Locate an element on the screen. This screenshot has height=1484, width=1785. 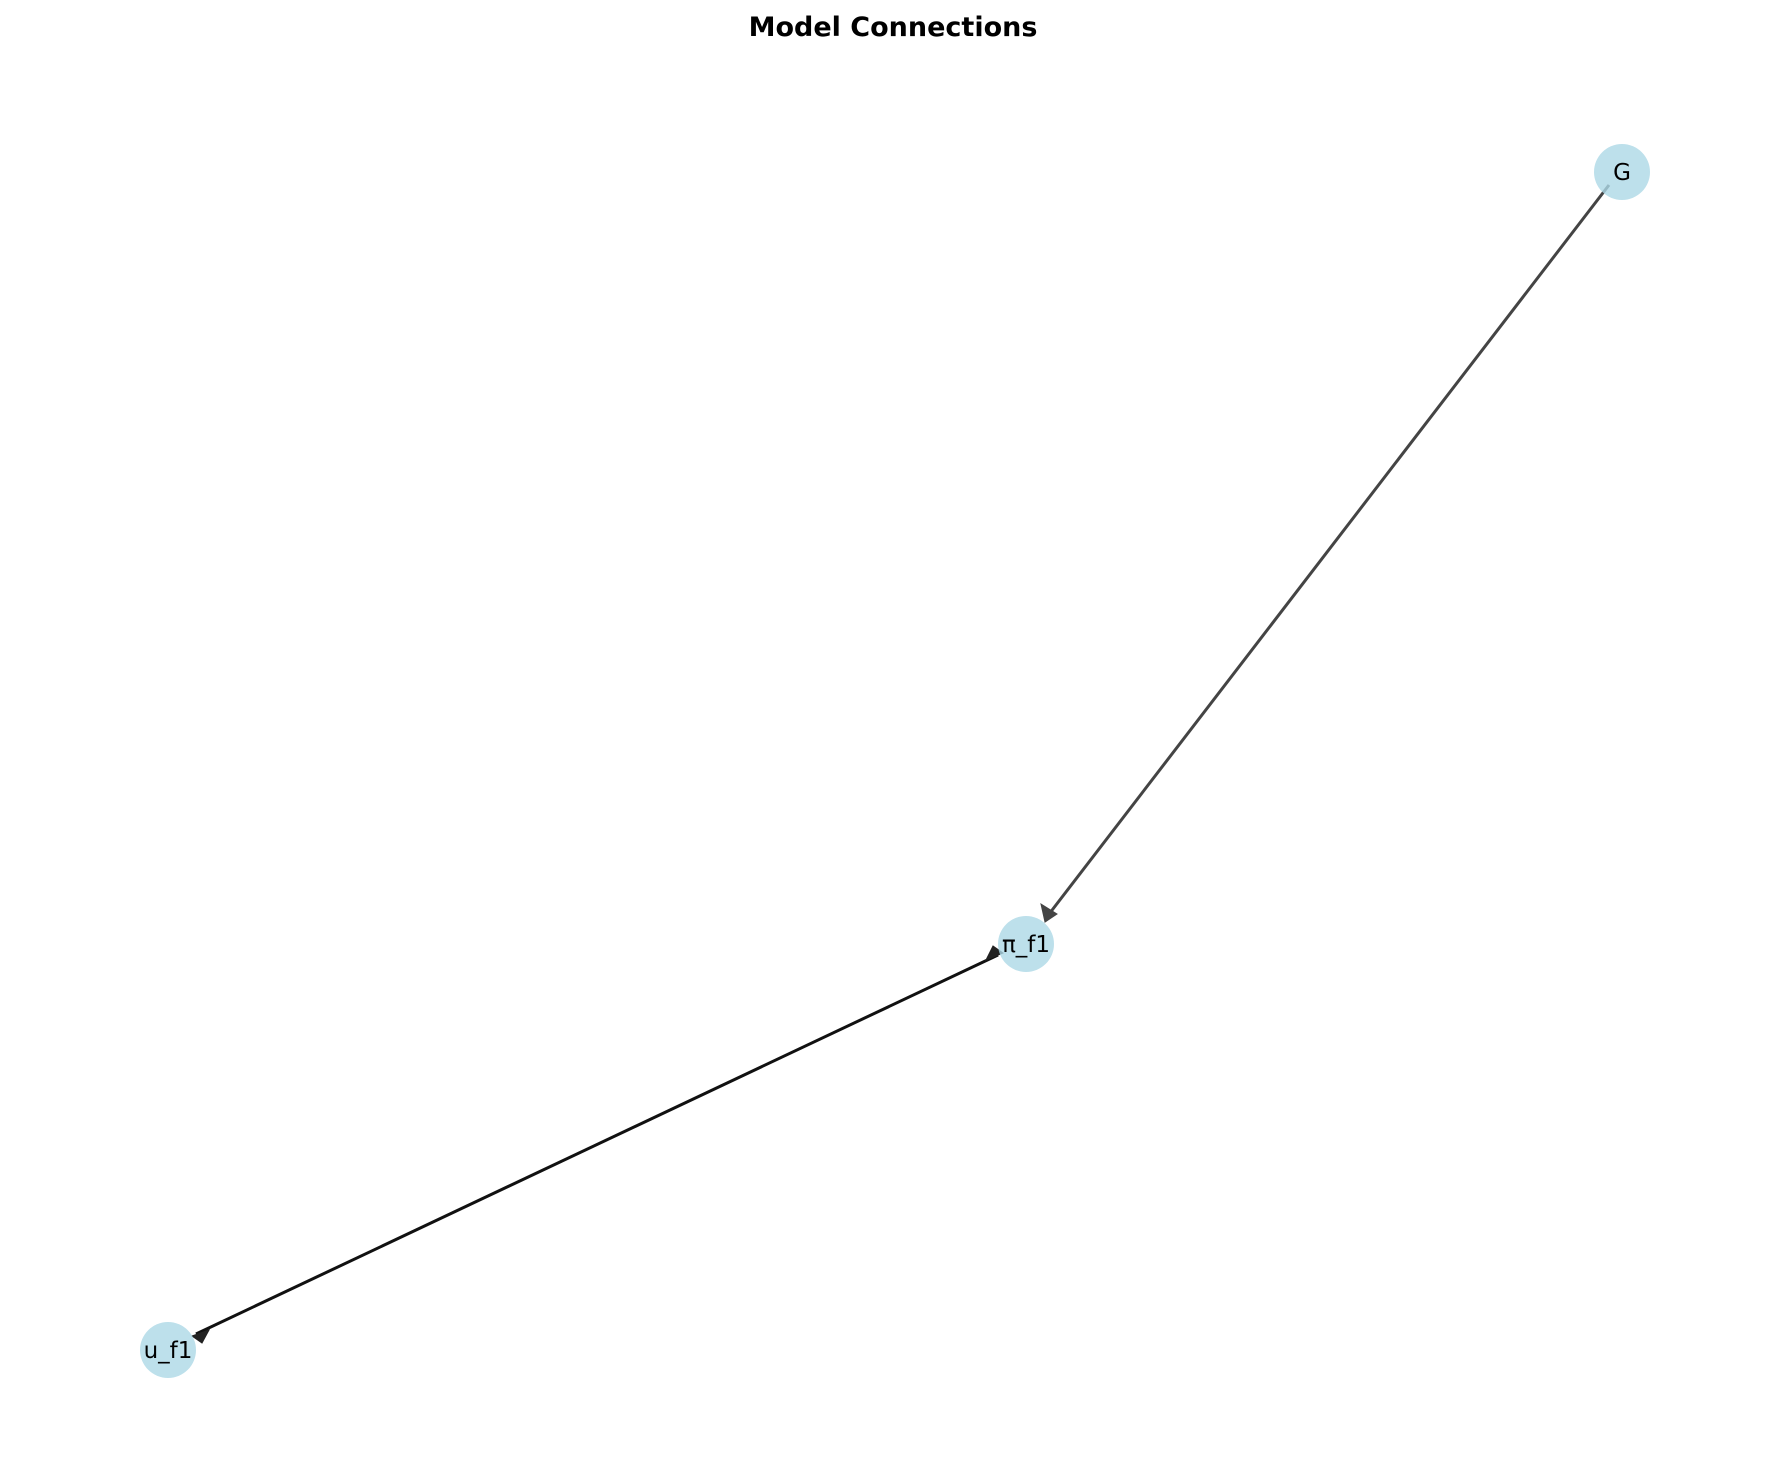
edge-line is located at coordinates (597, 1144).